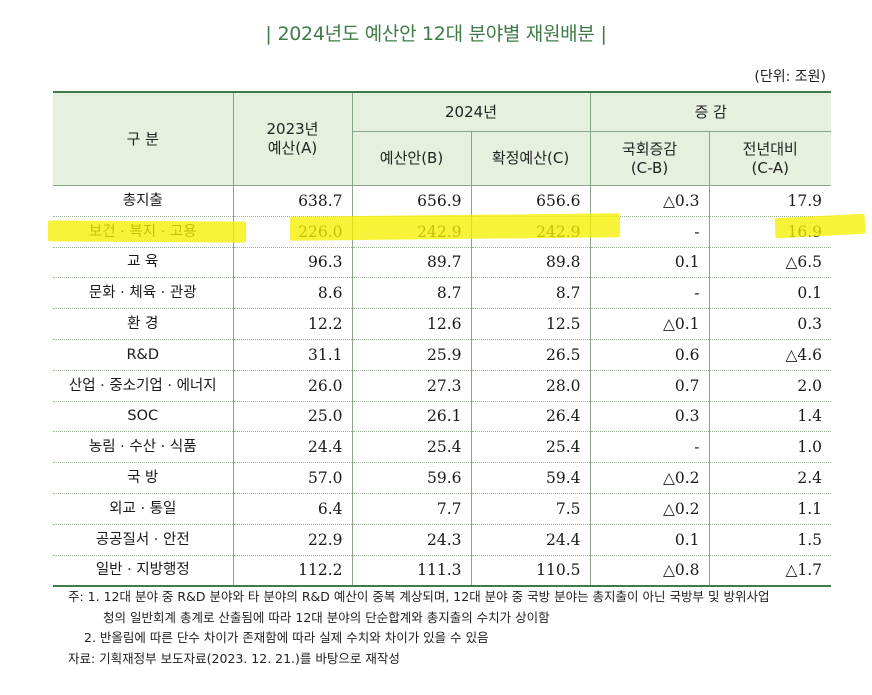  I want to click on cell-proposal: 89.7, so click(411, 263).